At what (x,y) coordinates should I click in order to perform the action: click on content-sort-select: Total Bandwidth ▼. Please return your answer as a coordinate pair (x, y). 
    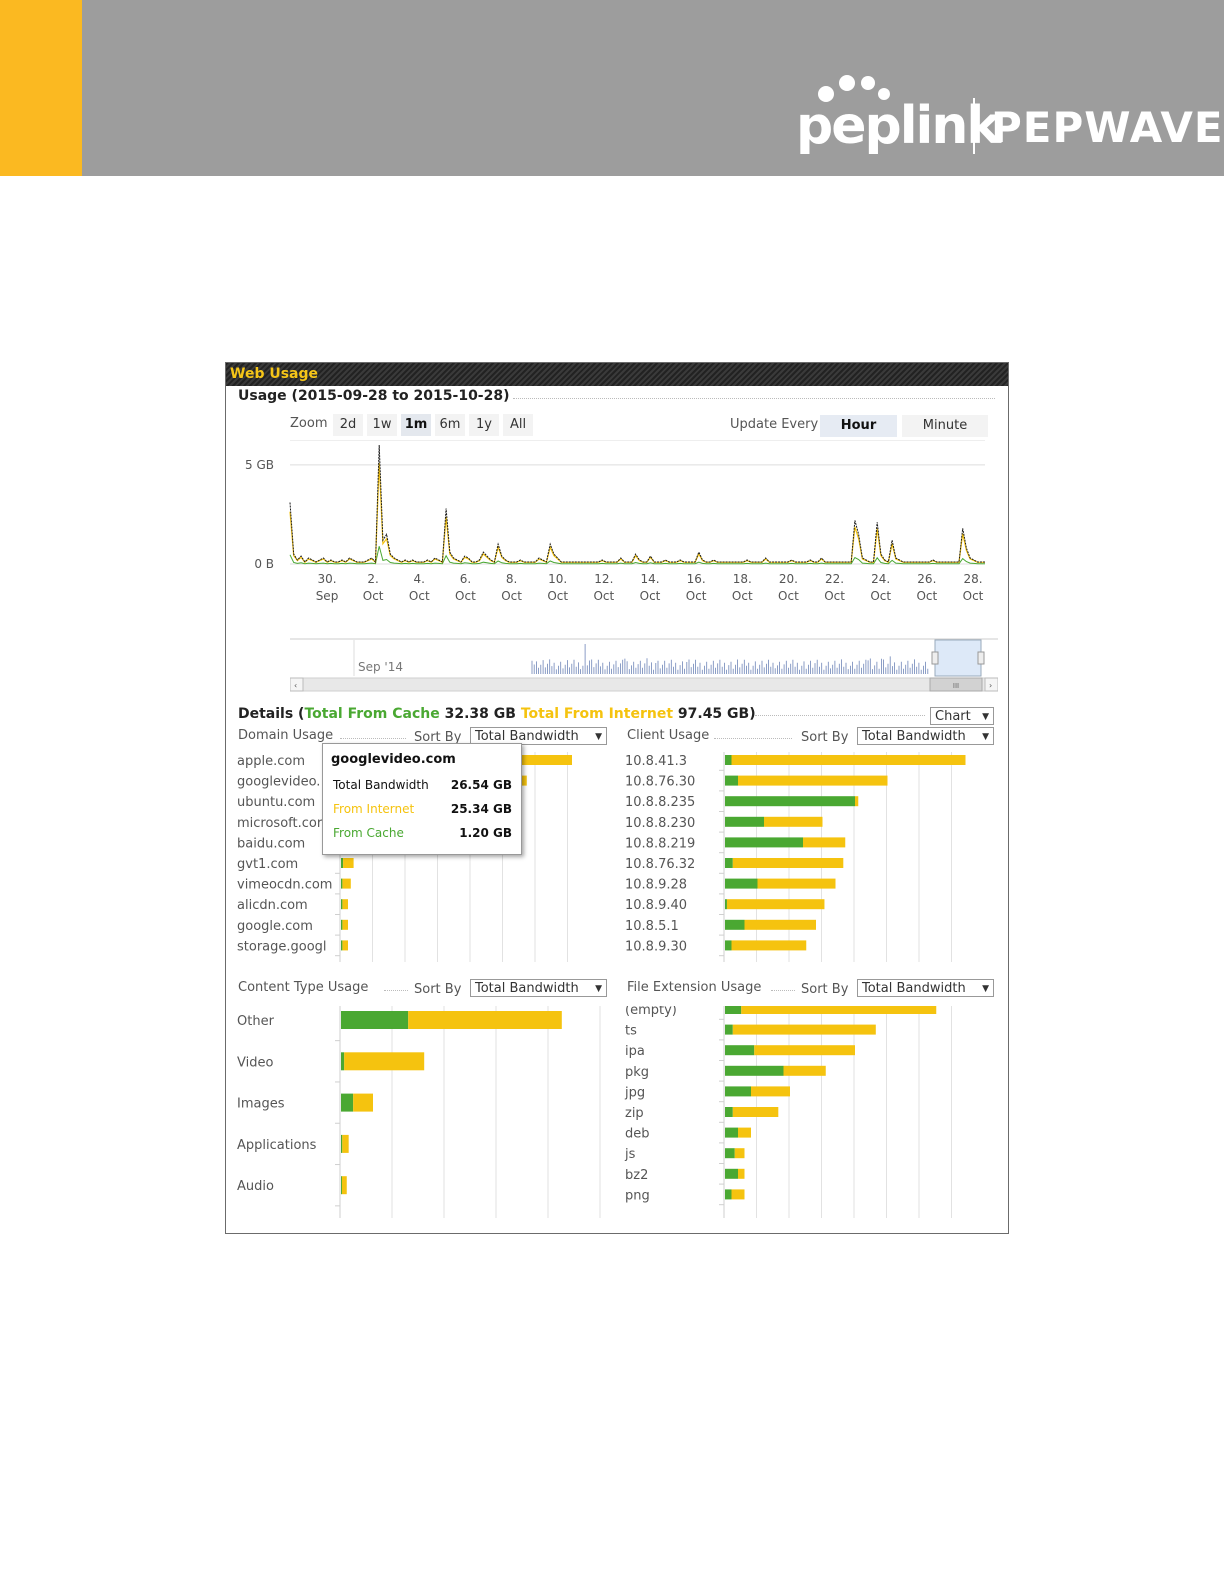
    Looking at the image, I should click on (538, 988).